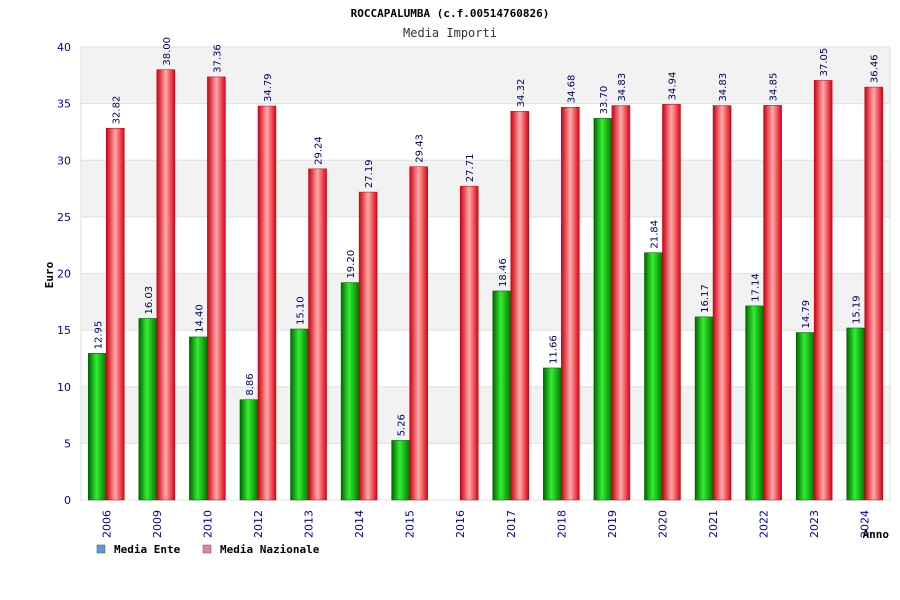  I want to click on x-tick-label: 2010, so click(207, 524).